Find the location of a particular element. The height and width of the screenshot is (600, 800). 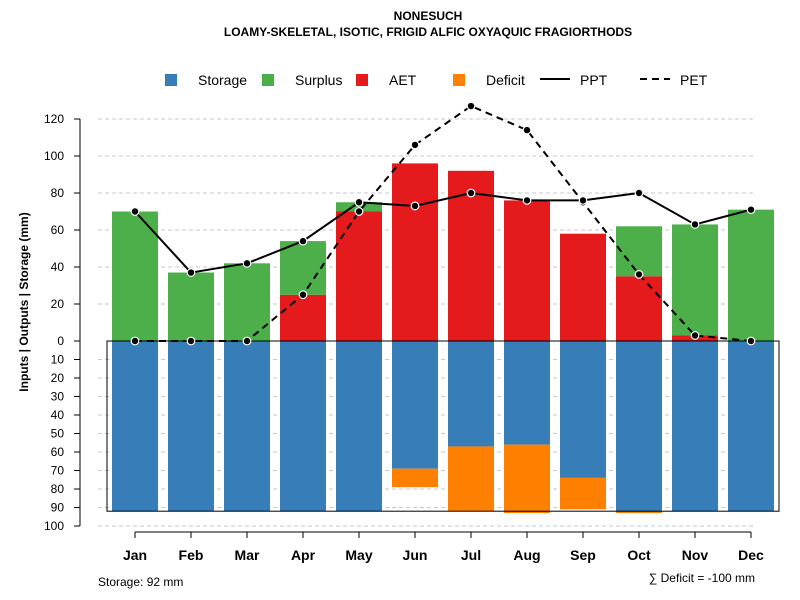

x-tick-label-feb: Feb is located at coordinates (191, 555).